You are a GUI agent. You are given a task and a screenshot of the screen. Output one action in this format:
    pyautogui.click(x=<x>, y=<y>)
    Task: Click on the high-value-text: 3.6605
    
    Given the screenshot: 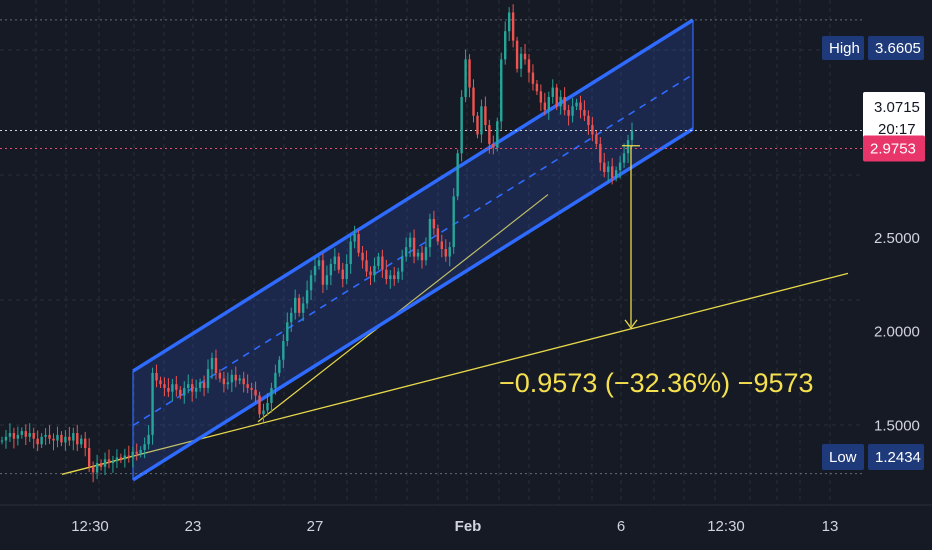 What is the action you would take?
    pyautogui.click(x=898, y=48)
    